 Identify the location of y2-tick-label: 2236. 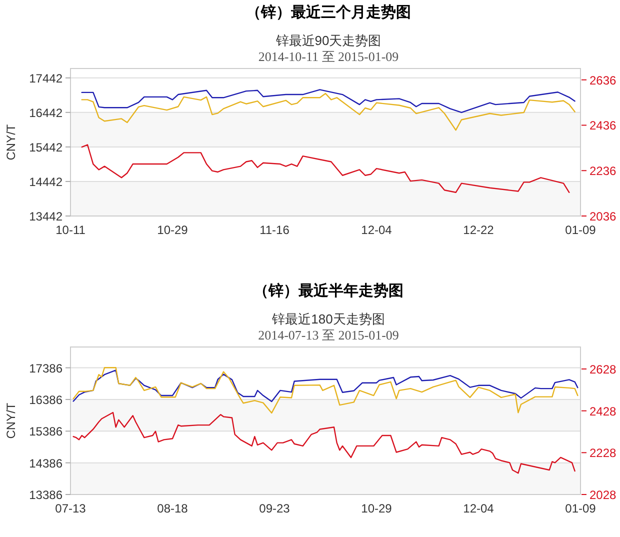
(603, 171).